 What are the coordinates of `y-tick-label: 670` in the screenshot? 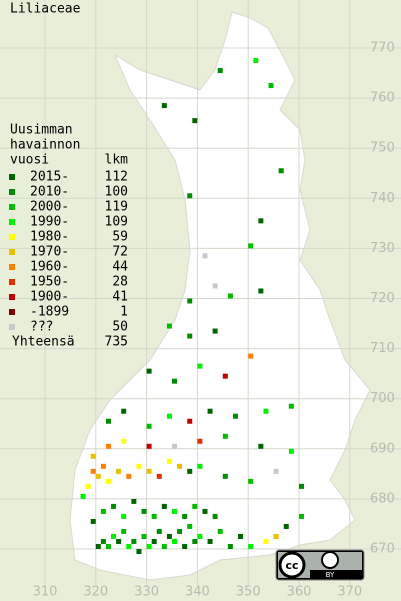 It's located at (382, 549).